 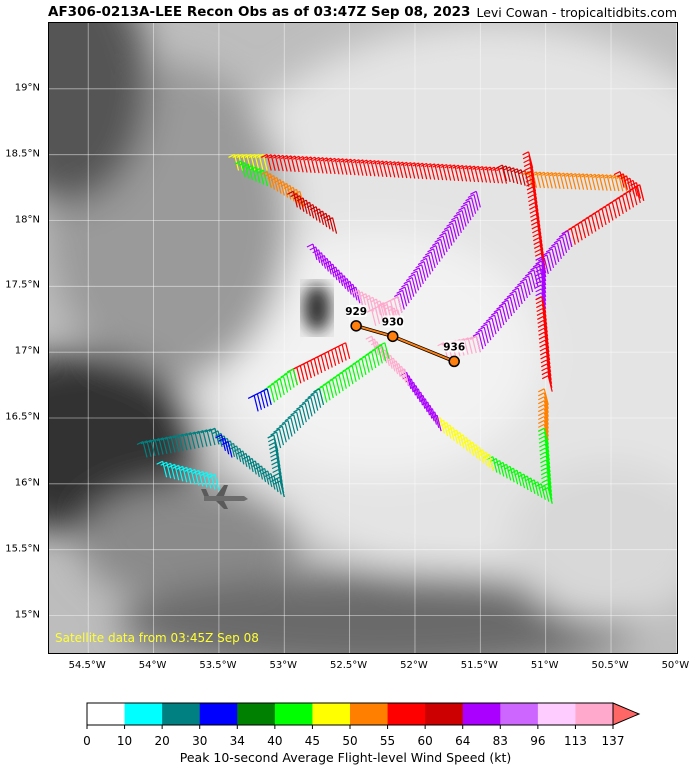 What do you see at coordinates (22, 285) in the screenshot?
I see `lat-tick-label: 17.5°N` at bounding box center [22, 285].